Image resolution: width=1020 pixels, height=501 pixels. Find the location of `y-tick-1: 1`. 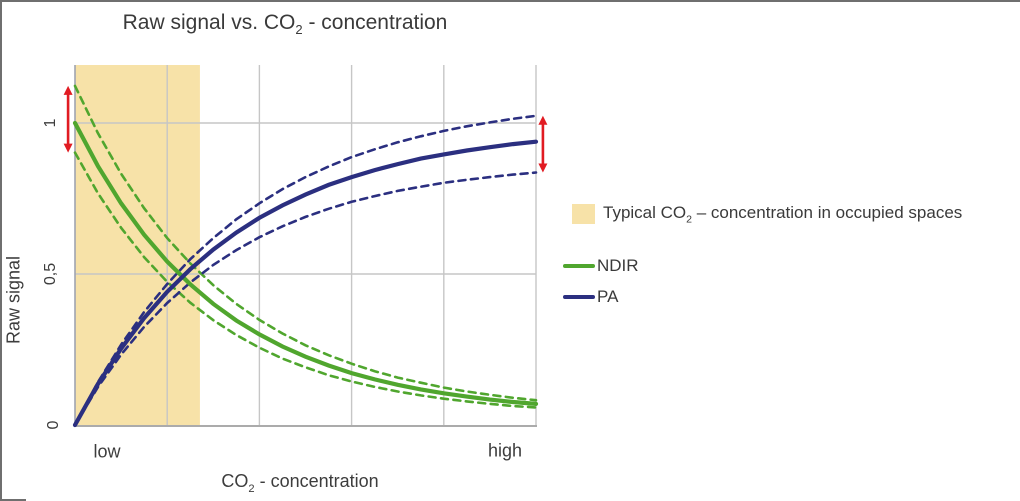

y-tick-1: 1 is located at coordinates (50, 123).